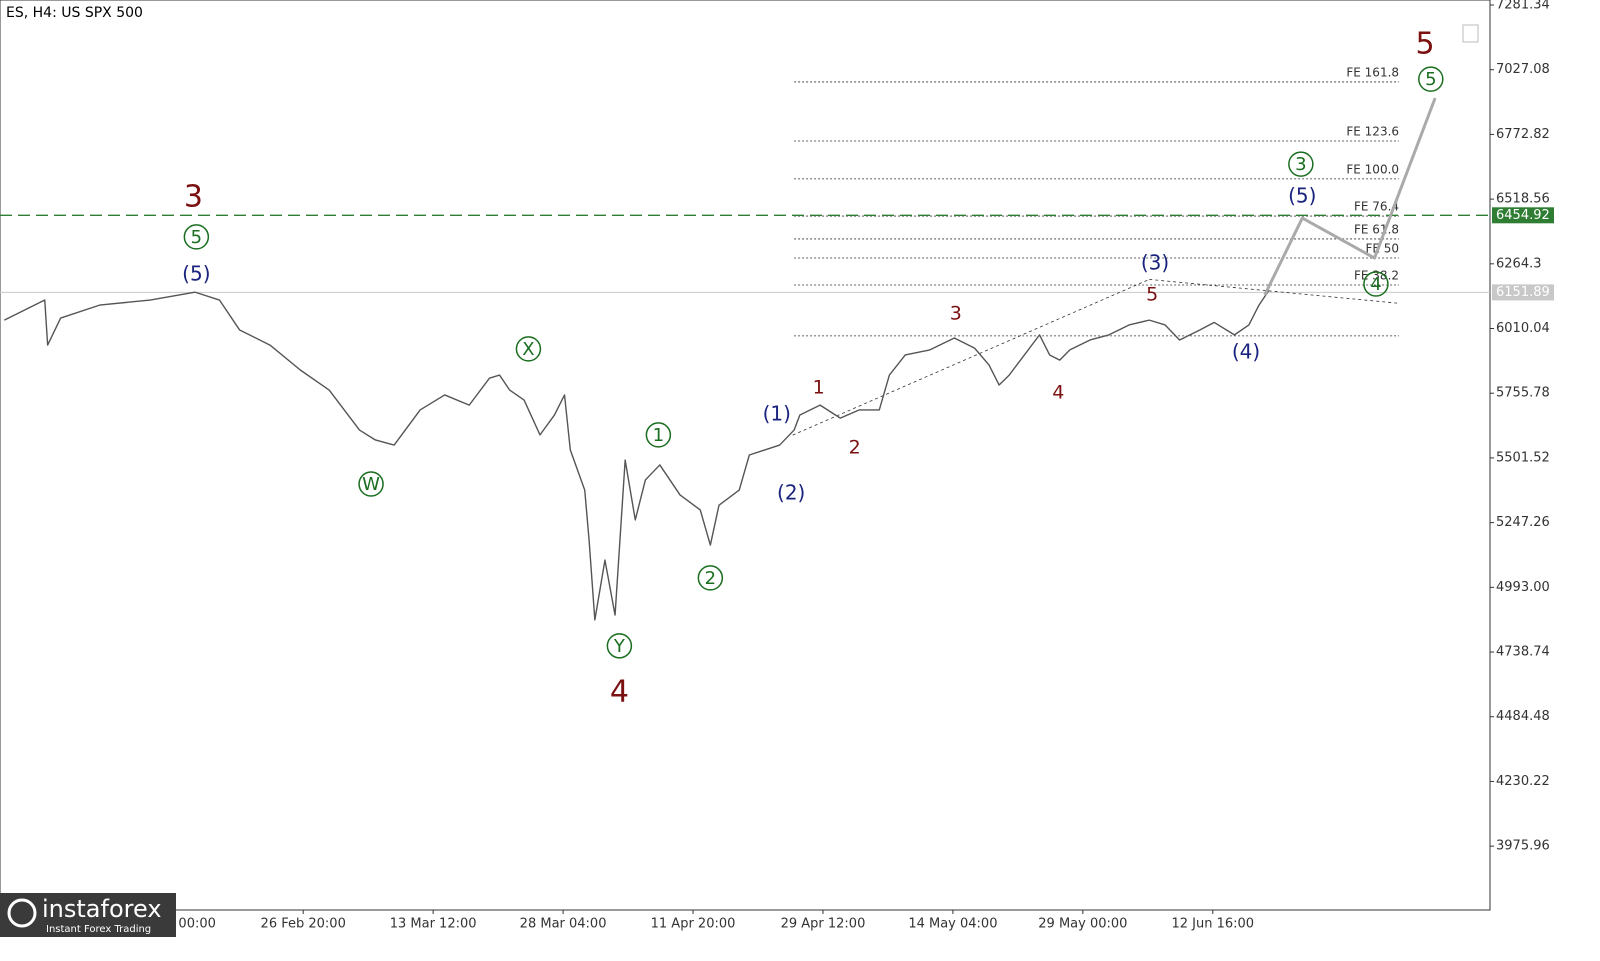 The height and width of the screenshot is (961, 1600). What do you see at coordinates (1523, 6) in the screenshot?
I see `y-tick-label: 7281.34` at bounding box center [1523, 6].